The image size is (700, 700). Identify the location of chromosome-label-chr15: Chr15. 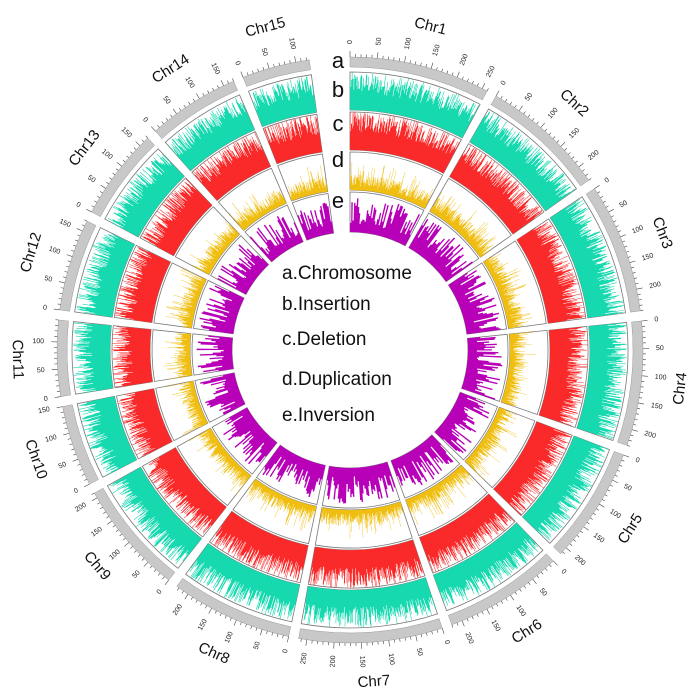
(265, 27).